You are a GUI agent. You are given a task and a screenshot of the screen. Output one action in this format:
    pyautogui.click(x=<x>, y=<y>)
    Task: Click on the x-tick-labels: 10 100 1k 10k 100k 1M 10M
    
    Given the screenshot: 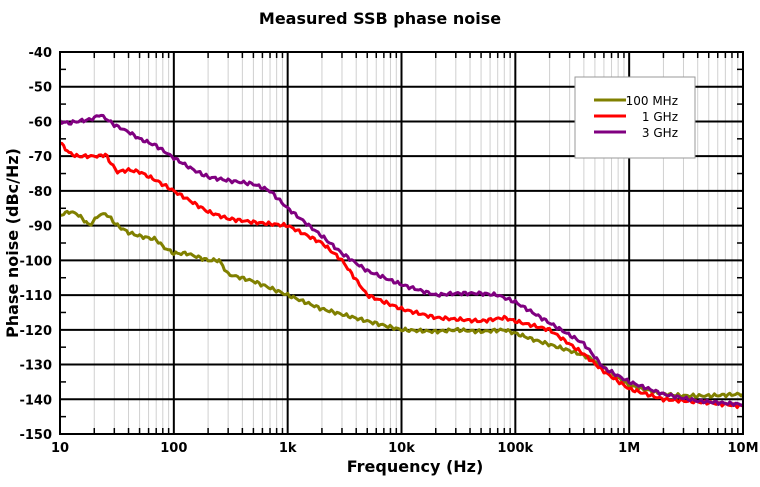 What is the action you would take?
    pyautogui.click(x=405, y=448)
    